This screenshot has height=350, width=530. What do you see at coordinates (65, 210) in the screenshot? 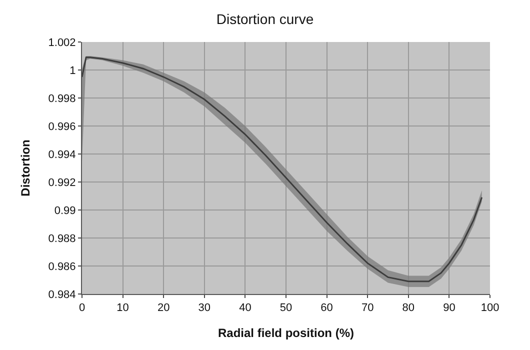
I see `y-tick-label: 0.99` at bounding box center [65, 210].